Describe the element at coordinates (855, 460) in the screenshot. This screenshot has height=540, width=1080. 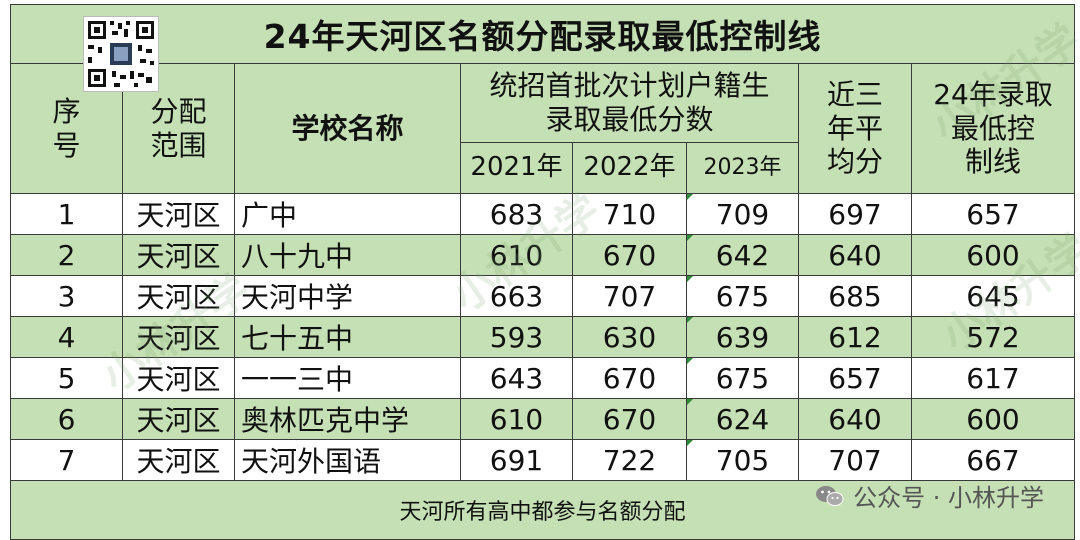
I see `cell-avg: 707` at that location.